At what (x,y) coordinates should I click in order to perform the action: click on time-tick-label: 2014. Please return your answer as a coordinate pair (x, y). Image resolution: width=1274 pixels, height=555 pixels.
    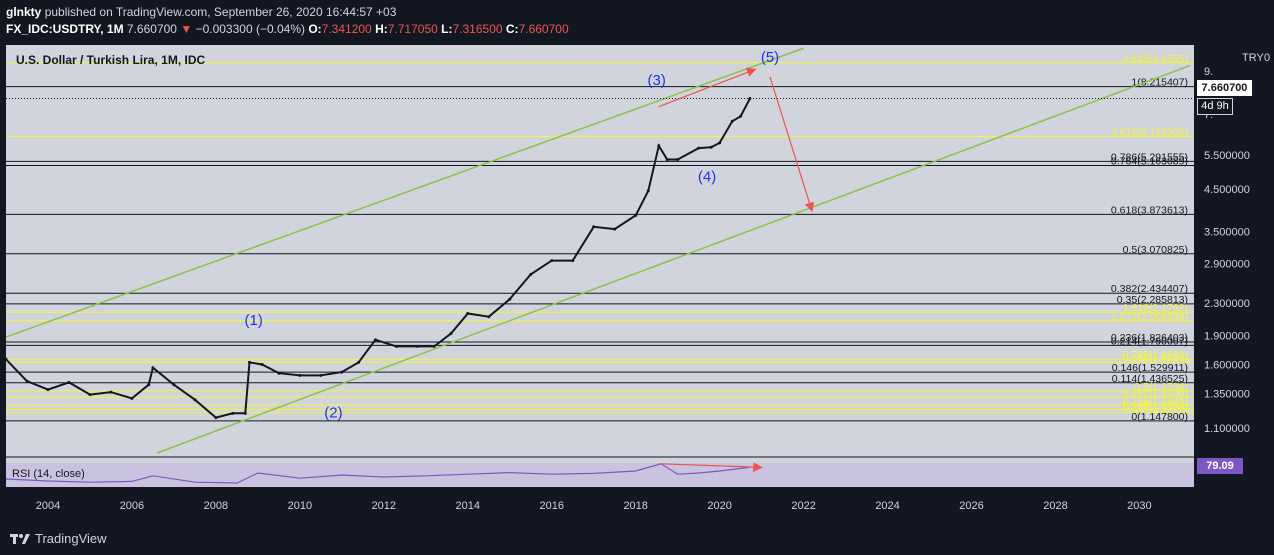
    Looking at the image, I should click on (468, 506).